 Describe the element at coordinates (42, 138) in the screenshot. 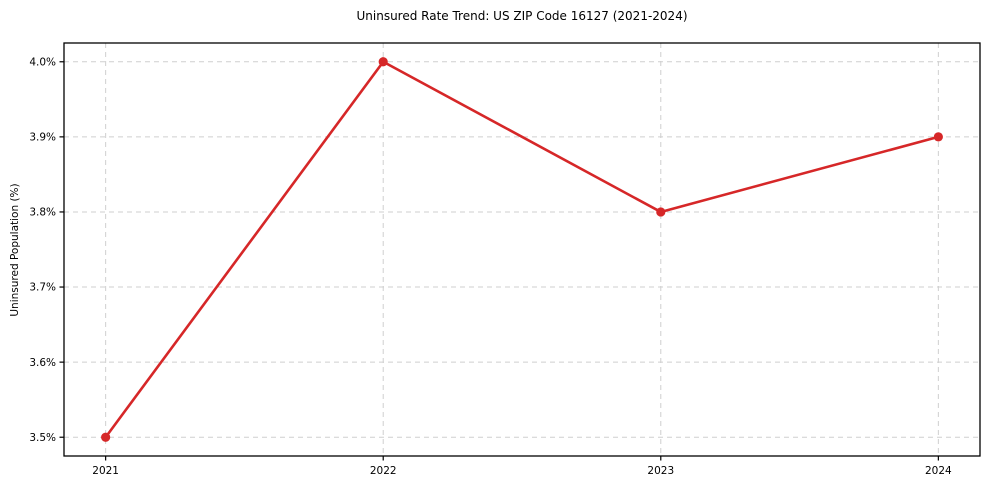

I see `y-tick-label: 3.9%` at that location.